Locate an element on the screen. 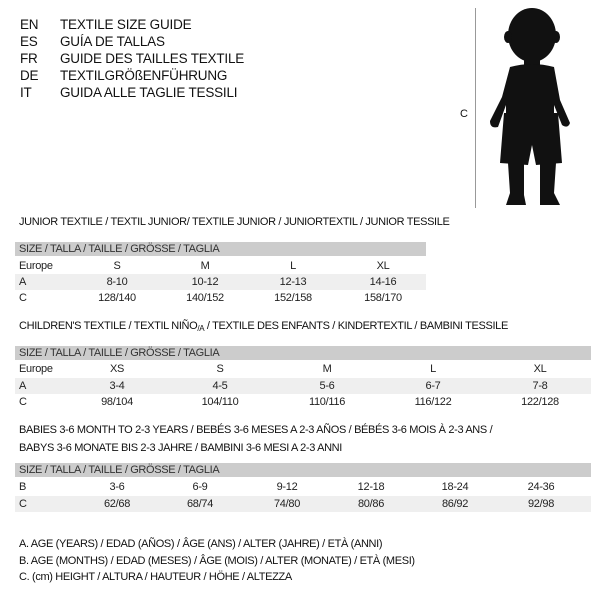 This screenshot has height=600, width=600. table-cell: 7-8 is located at coordinates (540, 386).